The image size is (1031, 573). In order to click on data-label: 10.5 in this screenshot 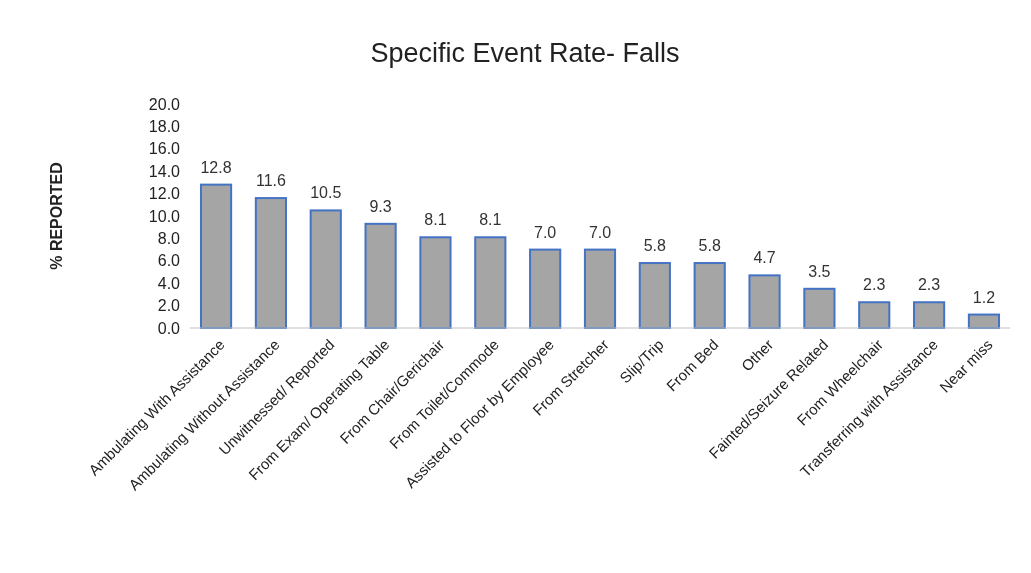, I will do `click(326, 193)`.